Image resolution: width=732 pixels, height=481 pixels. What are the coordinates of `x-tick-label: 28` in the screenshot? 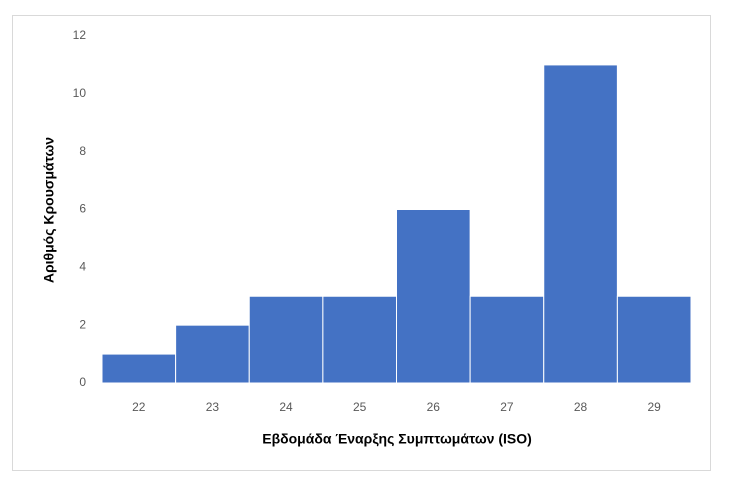 It's located at (581, 407).